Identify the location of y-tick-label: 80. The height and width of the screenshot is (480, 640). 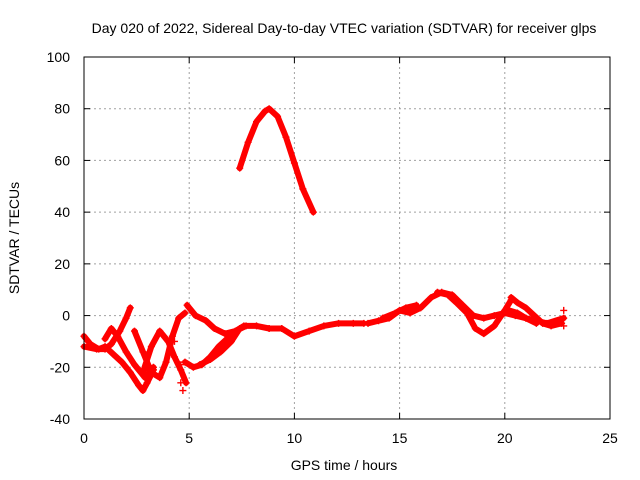
(62, 109).